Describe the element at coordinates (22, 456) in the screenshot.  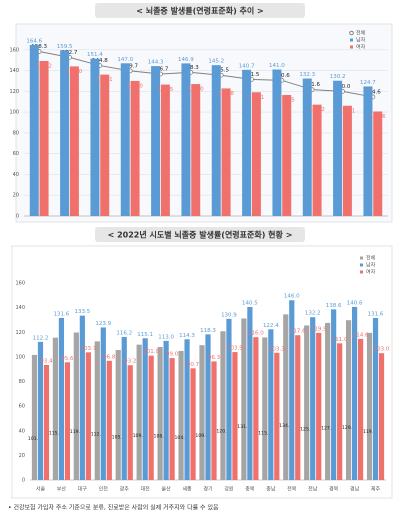
I see `y-tick-label: 20` at that location.